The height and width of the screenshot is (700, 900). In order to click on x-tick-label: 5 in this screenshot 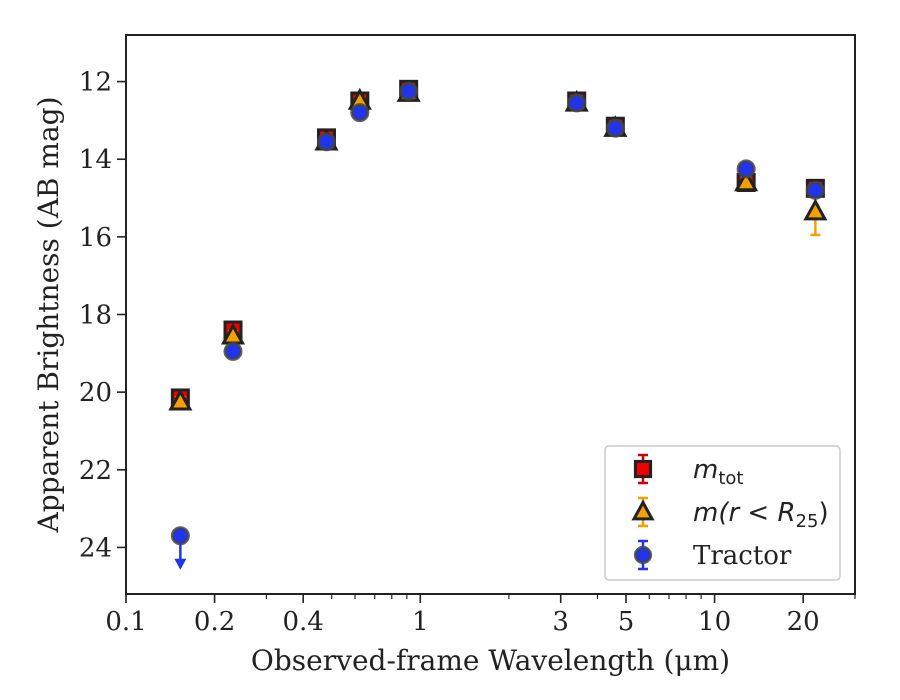, I will do `click(626, 622)`.